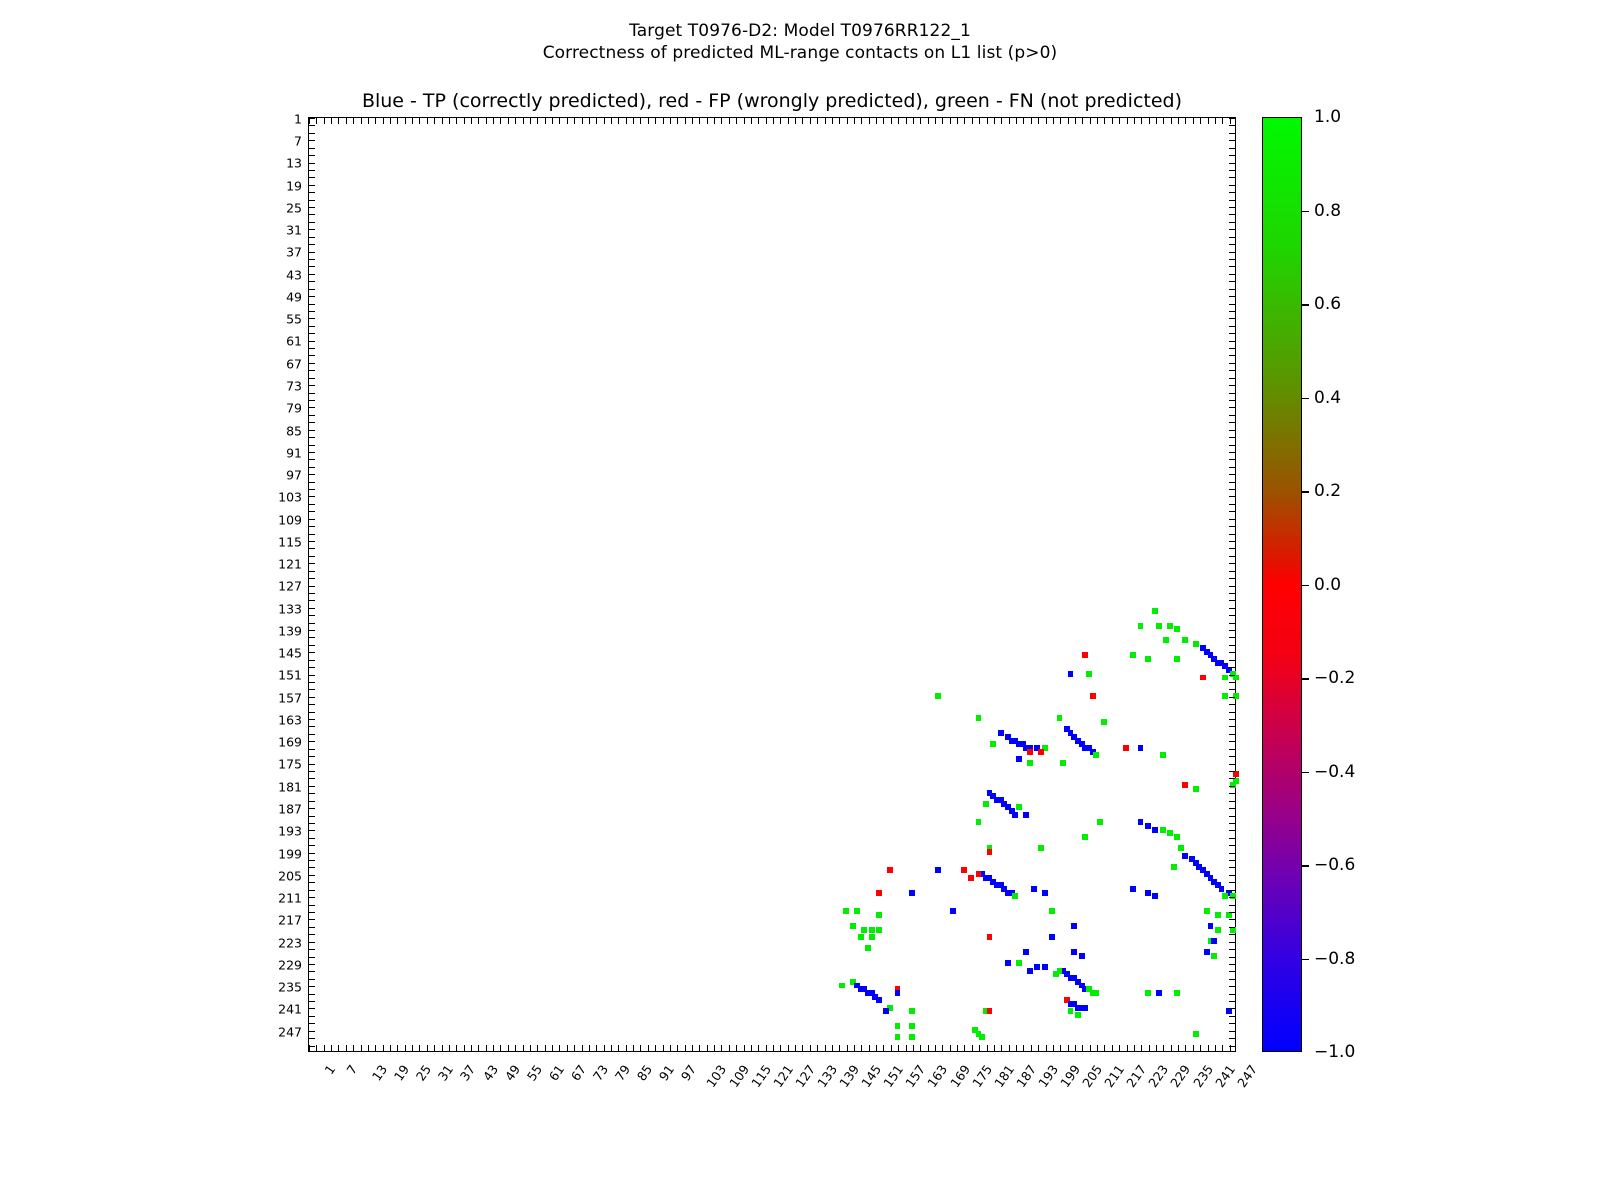 The height and width of the screenshot is (1200, 1600). I want to click on x-tick-label: 133, so click(827, 1076).